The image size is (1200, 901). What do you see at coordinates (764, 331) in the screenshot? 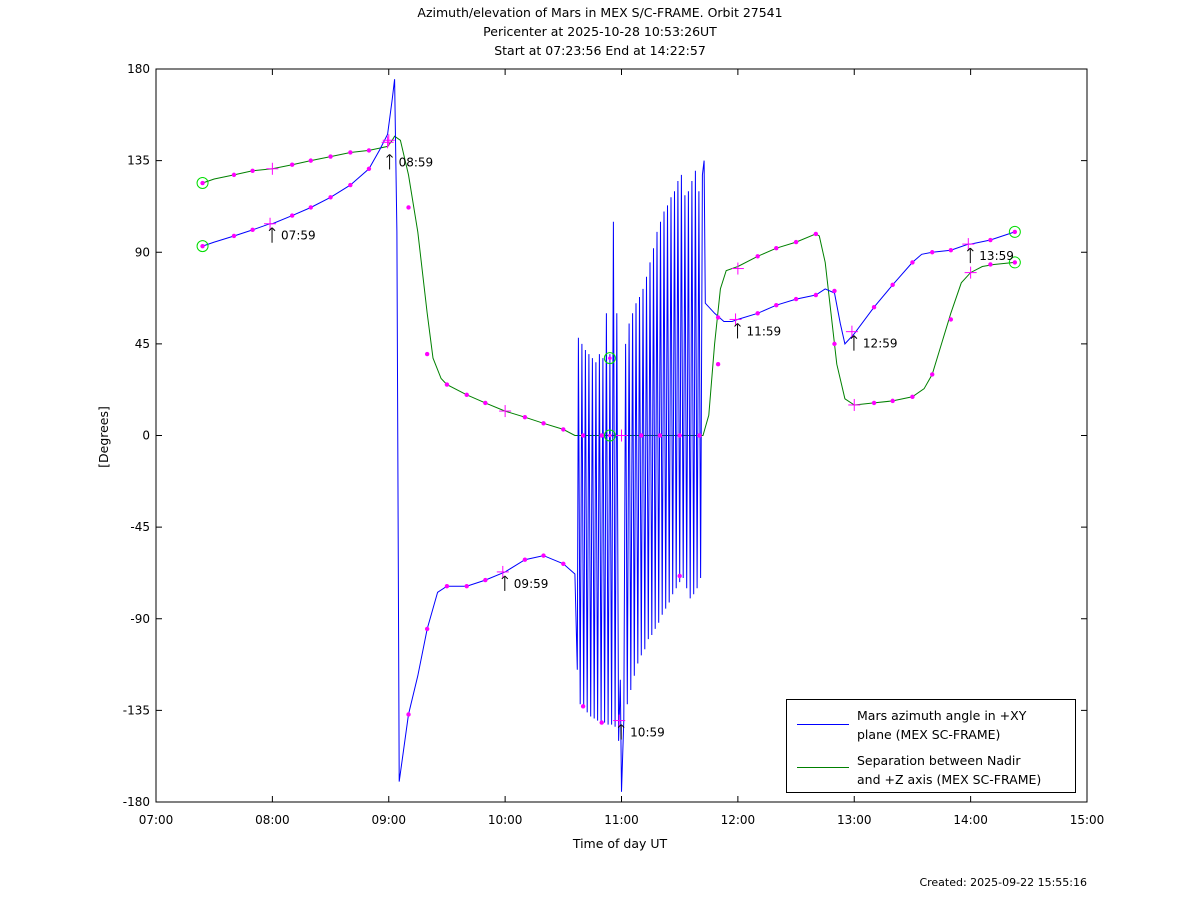
I see `time-marker-label: 11:59` at bounding box center [764, 331].